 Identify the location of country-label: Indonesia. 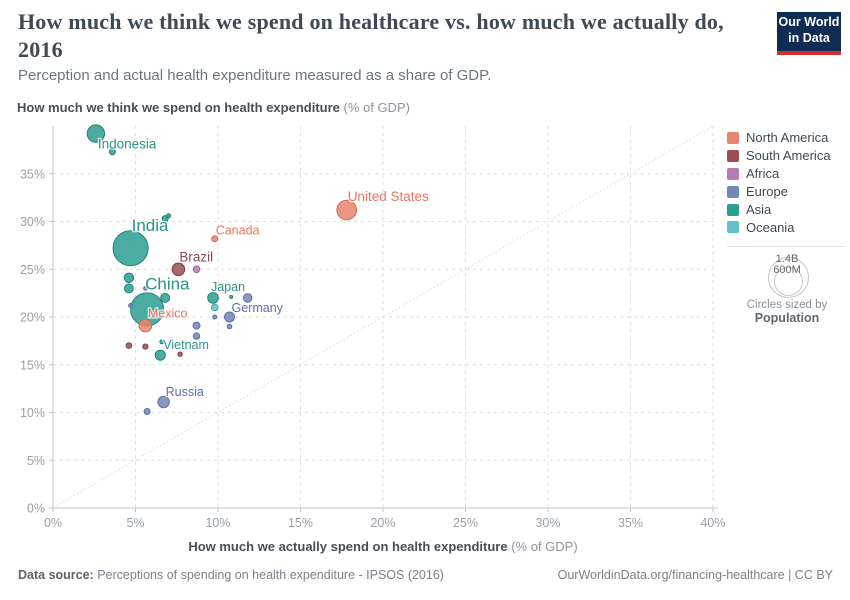
(127, 144).